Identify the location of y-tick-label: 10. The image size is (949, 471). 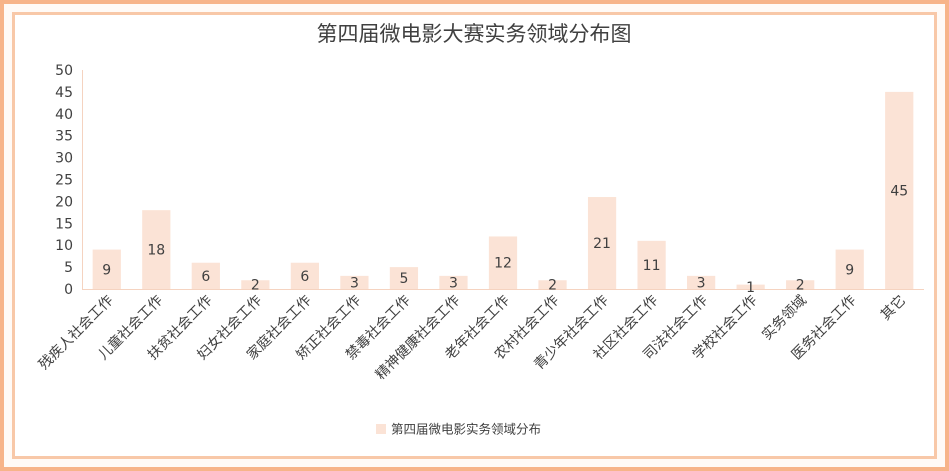
(64, 246).